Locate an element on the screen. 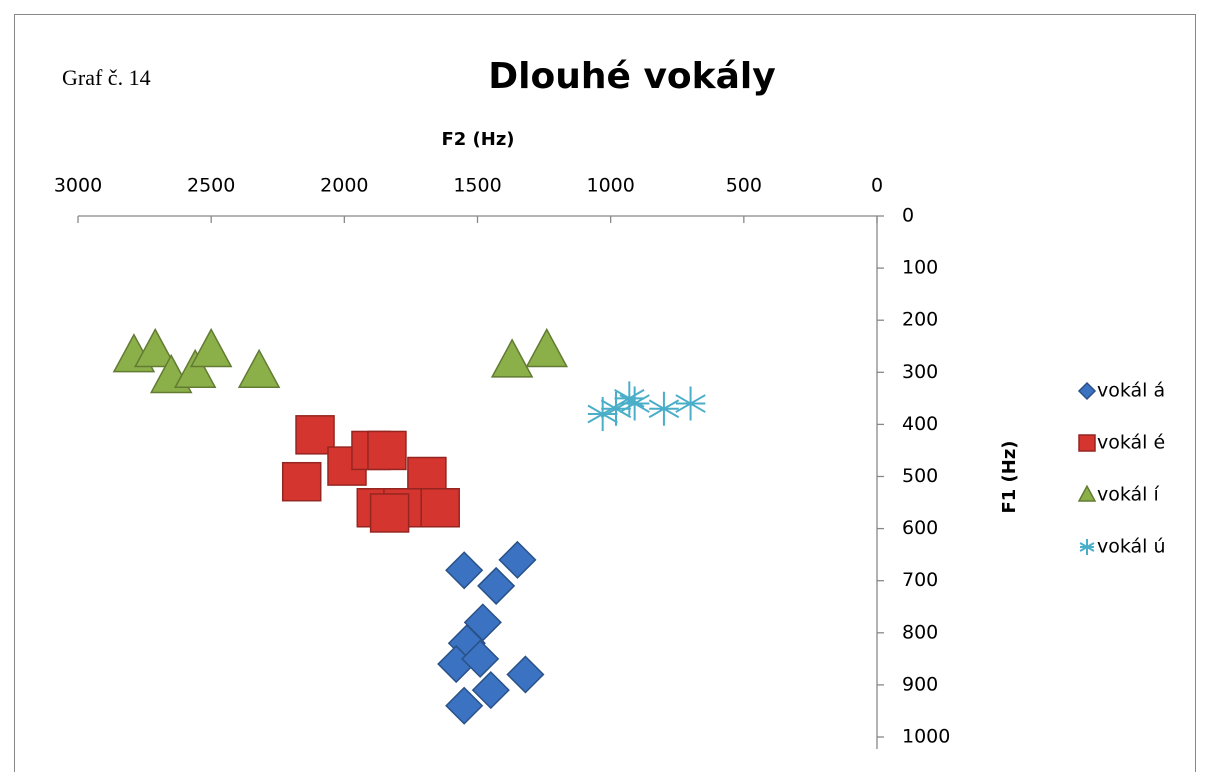 The width and height of the screenshot is (1210, 772). x-tick-label: 3000 is located at coordinates (78, 186).